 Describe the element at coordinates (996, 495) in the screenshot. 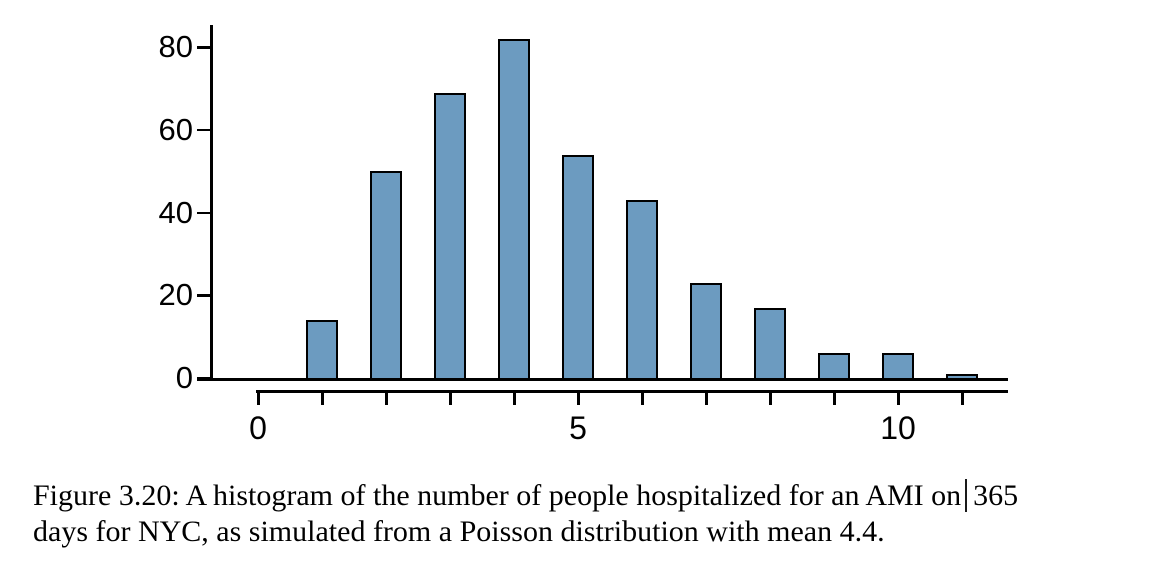

I see `caption-text-part2: 365` at that location.